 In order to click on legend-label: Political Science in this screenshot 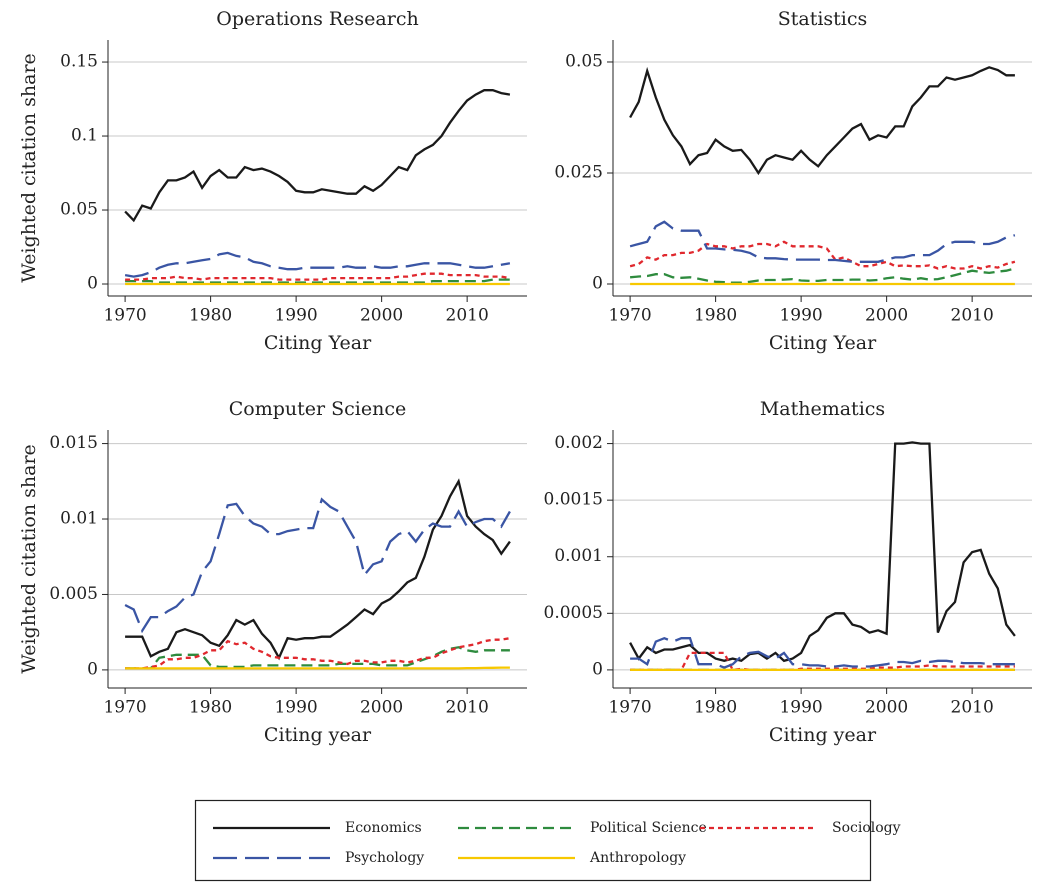, I will do `click(648, 828)`.